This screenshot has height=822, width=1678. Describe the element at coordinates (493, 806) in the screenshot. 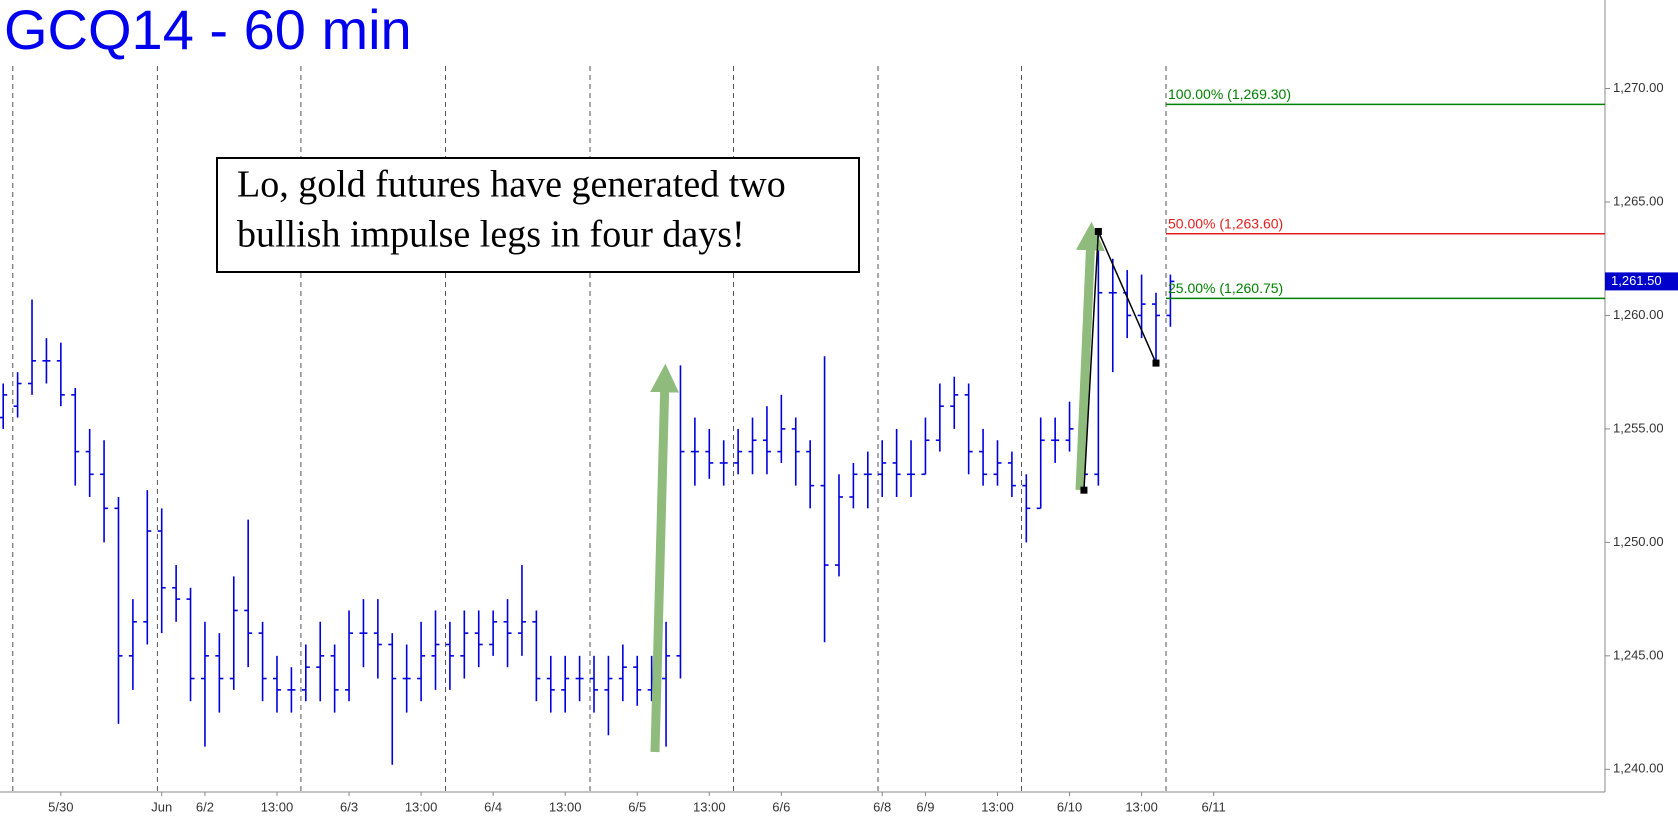

I see `x-tick-label: 6/4` at that location.